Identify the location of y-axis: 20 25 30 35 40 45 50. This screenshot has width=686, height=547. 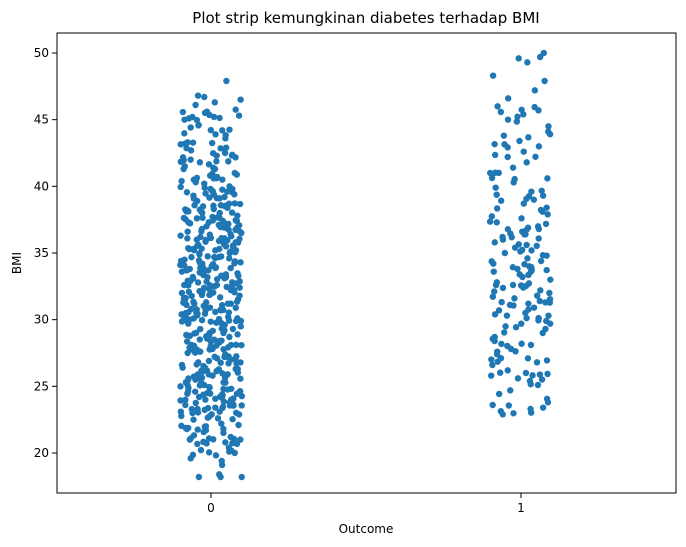
(45, 253).